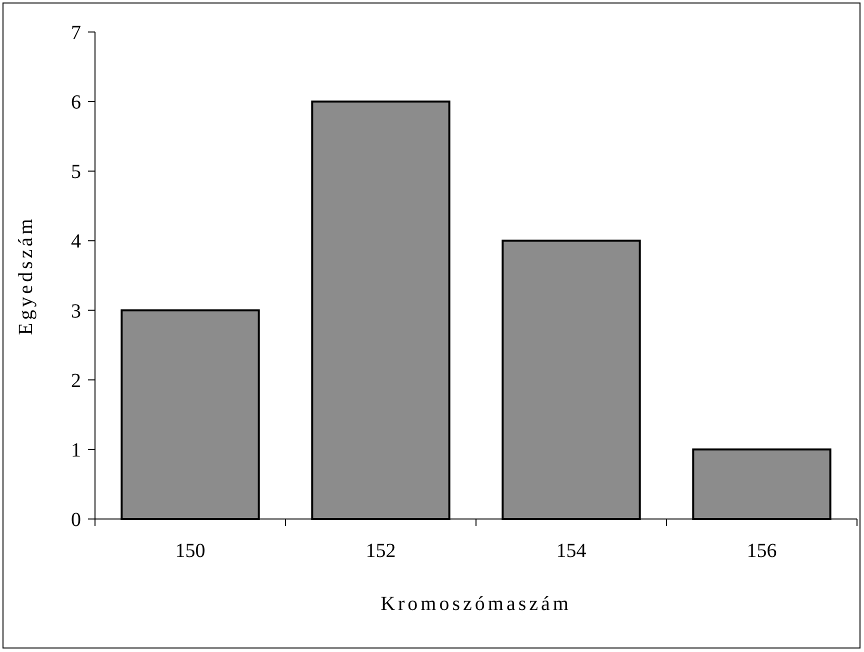  Describe the element at coordinates (76, 381) in the screenshot. I see `y-tick-label: 2` at that location.